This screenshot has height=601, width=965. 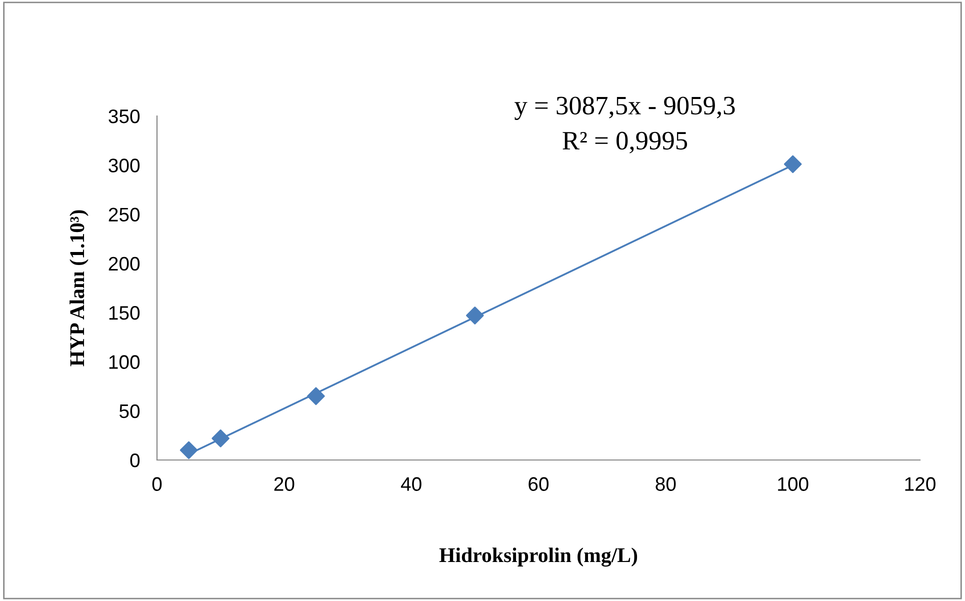 What do you see at coordinates (666, 484) in the screenshot?
I see `x-tick-label: 80` at bounding box center [666, 484].